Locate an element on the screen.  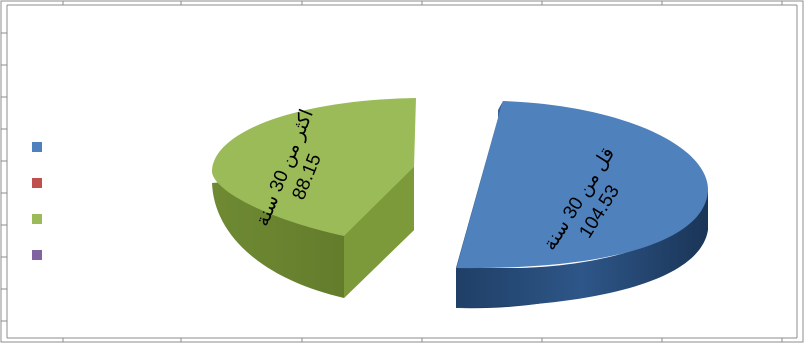
slice-over-30-top is located at coordinates (313, 167).